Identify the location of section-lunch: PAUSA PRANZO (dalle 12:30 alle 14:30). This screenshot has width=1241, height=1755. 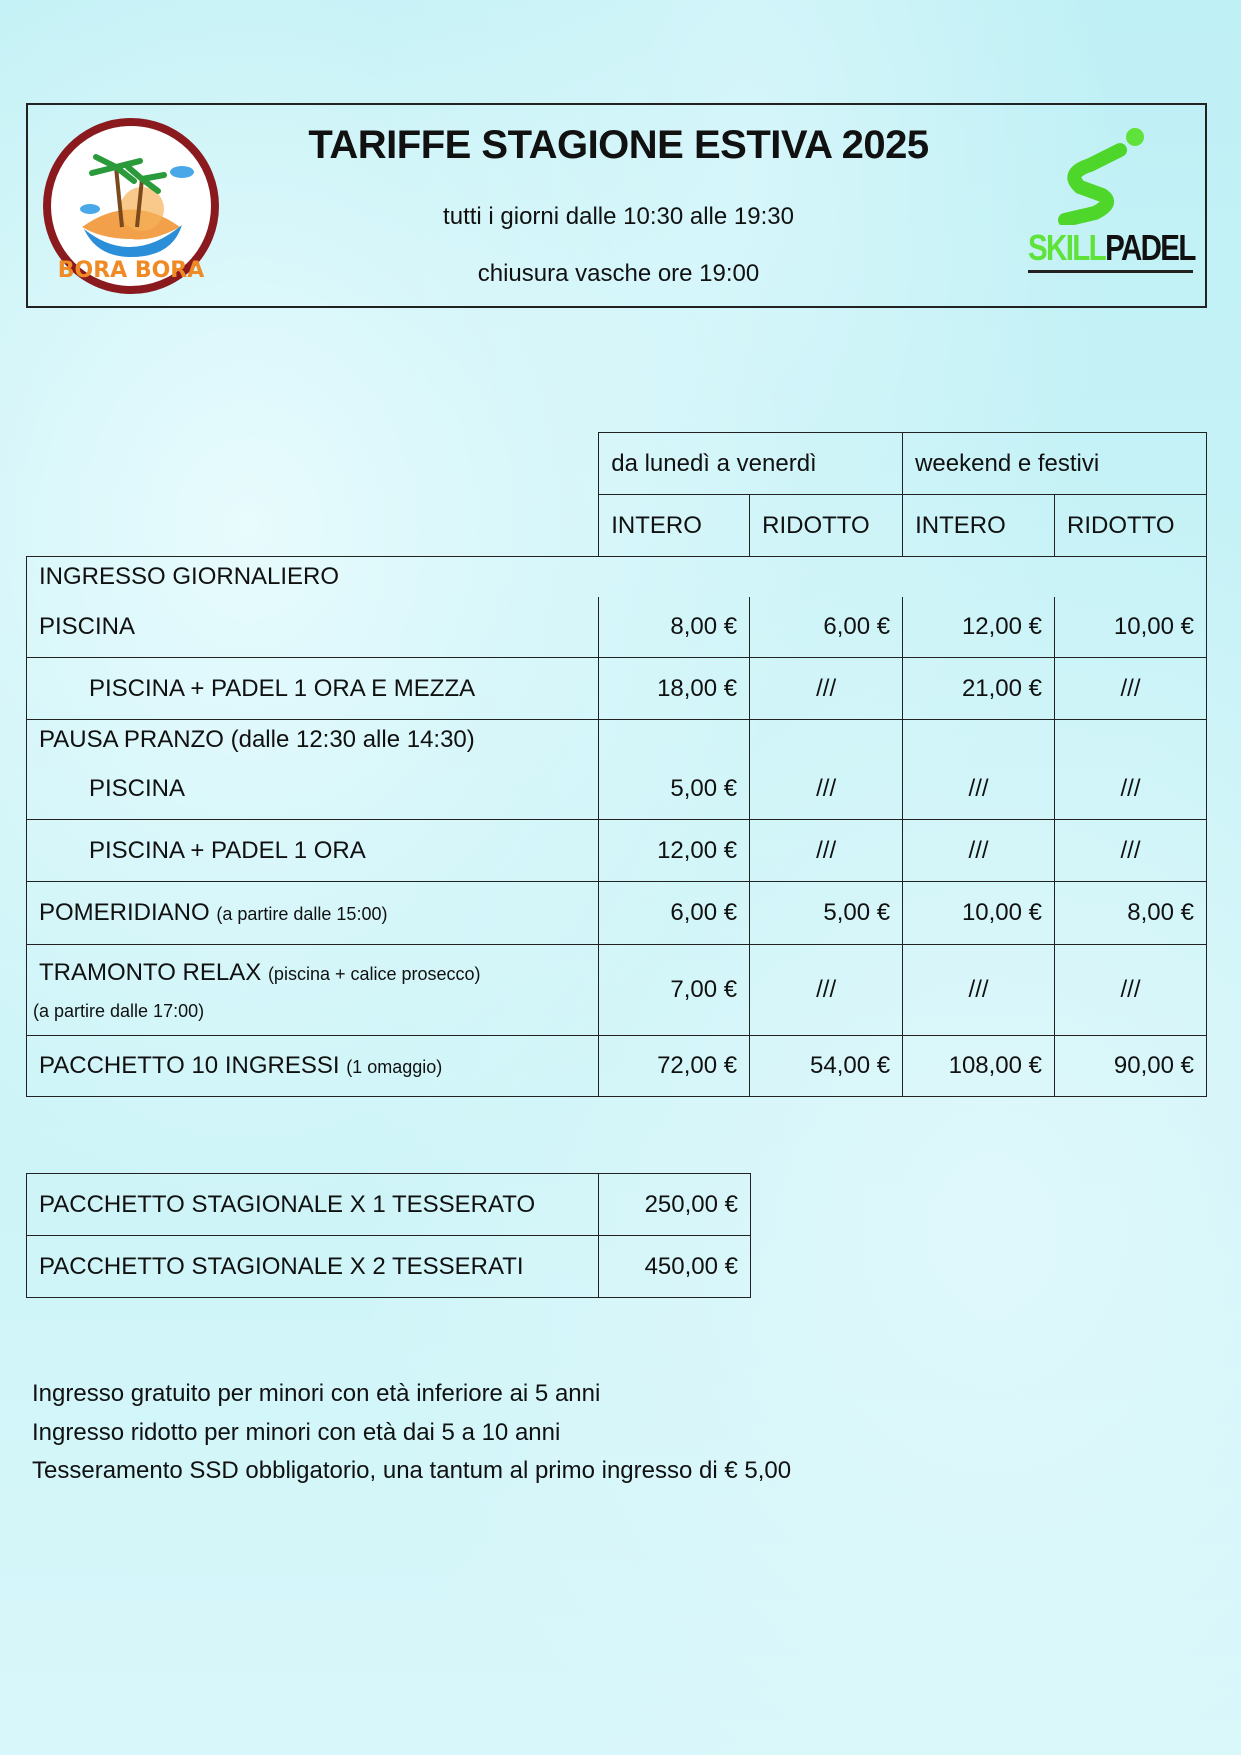
(312, 739).